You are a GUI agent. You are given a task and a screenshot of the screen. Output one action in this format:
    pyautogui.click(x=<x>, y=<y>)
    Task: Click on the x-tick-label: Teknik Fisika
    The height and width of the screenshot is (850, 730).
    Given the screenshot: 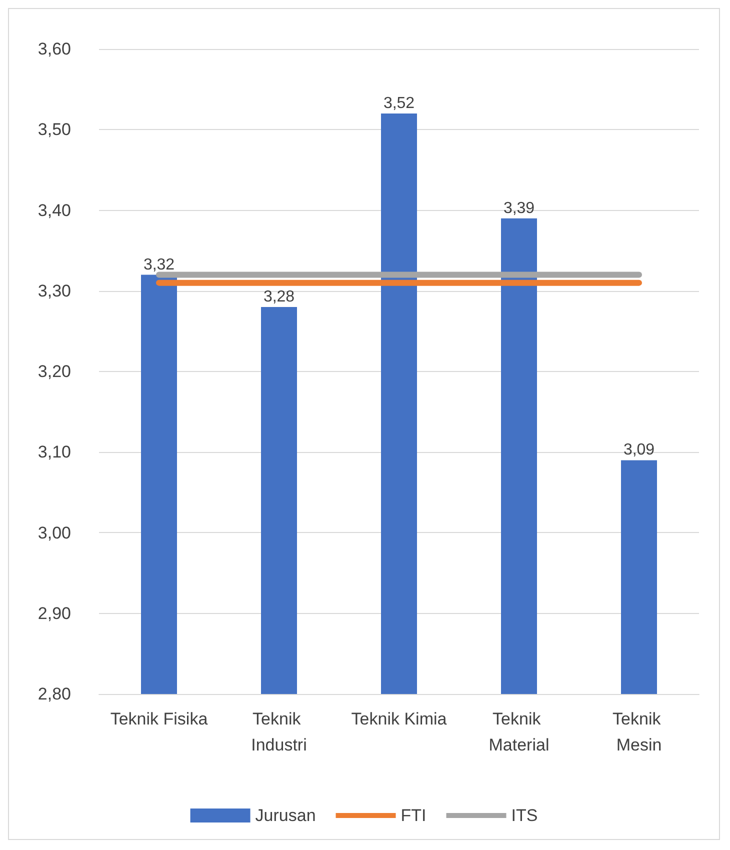 What is the action you would take?
    pyautogui.click(x=159, y=719)
    